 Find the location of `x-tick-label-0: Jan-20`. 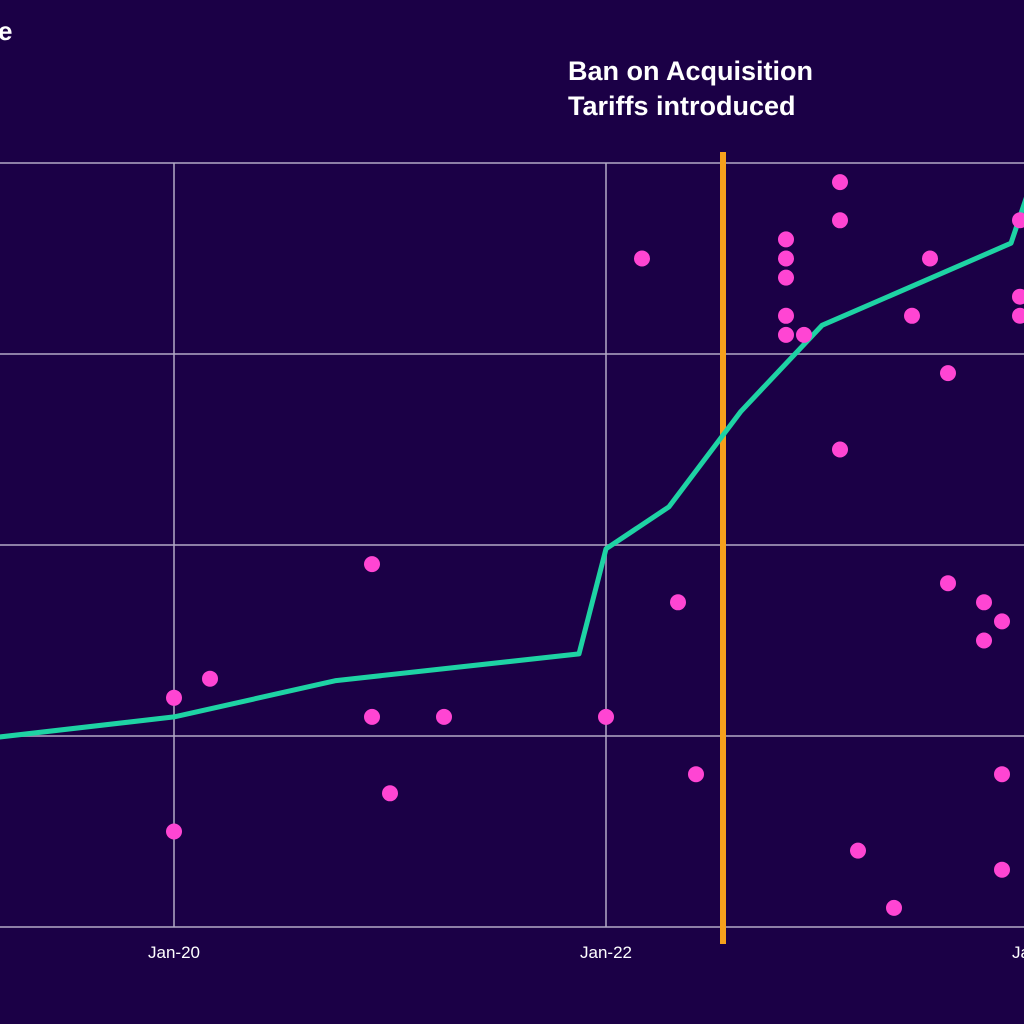

x-tick-label-0: Jan-20 is located at coordinates (174, 952).